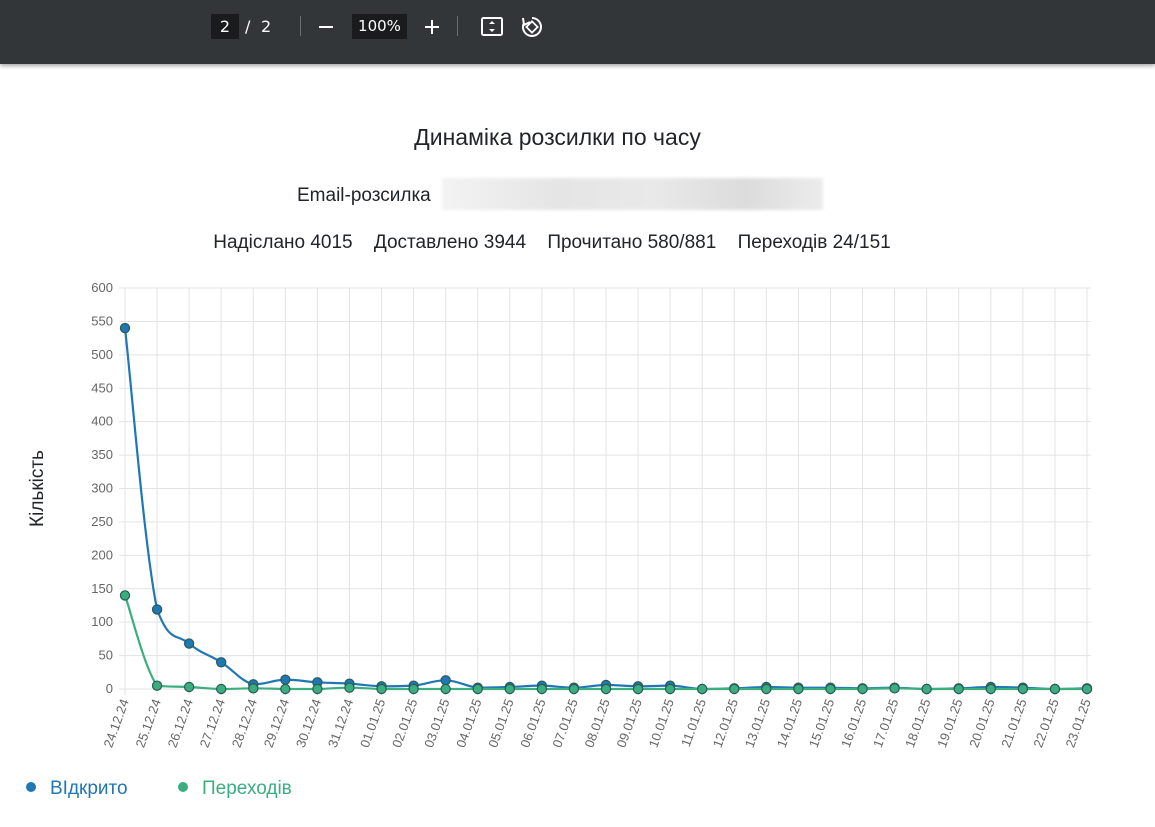 Image resolution: width=1155 pixels, height=827 pixels. I want to click on x-tick-label: 28.12.24, so click(244, 723).